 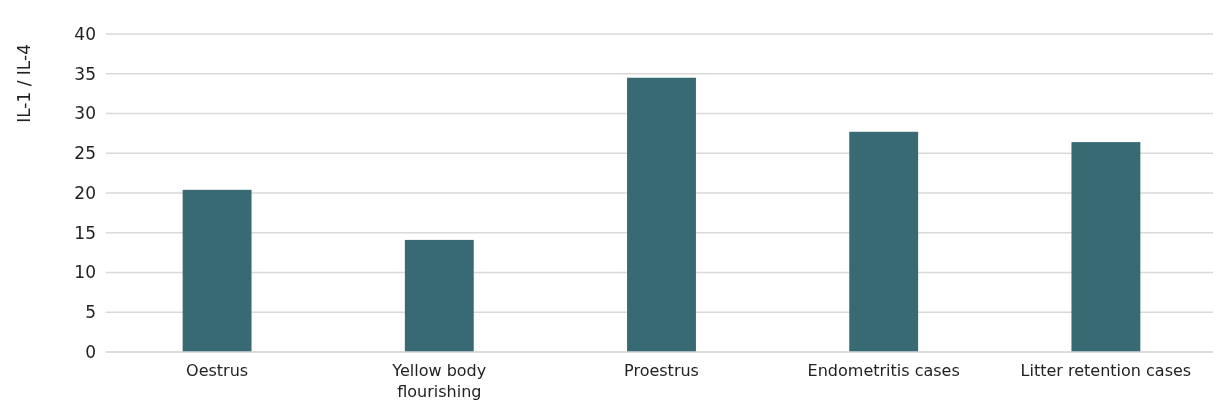 I want to click on y-tick-label: 30, so click(x=85, y=113).